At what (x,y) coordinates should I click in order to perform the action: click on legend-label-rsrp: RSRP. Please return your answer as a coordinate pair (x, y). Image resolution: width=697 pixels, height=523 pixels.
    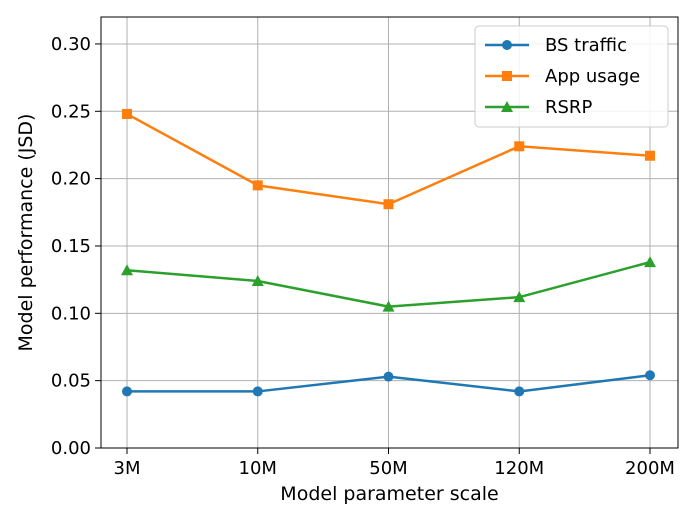
    Looking at the image, I should click on (568, 107).